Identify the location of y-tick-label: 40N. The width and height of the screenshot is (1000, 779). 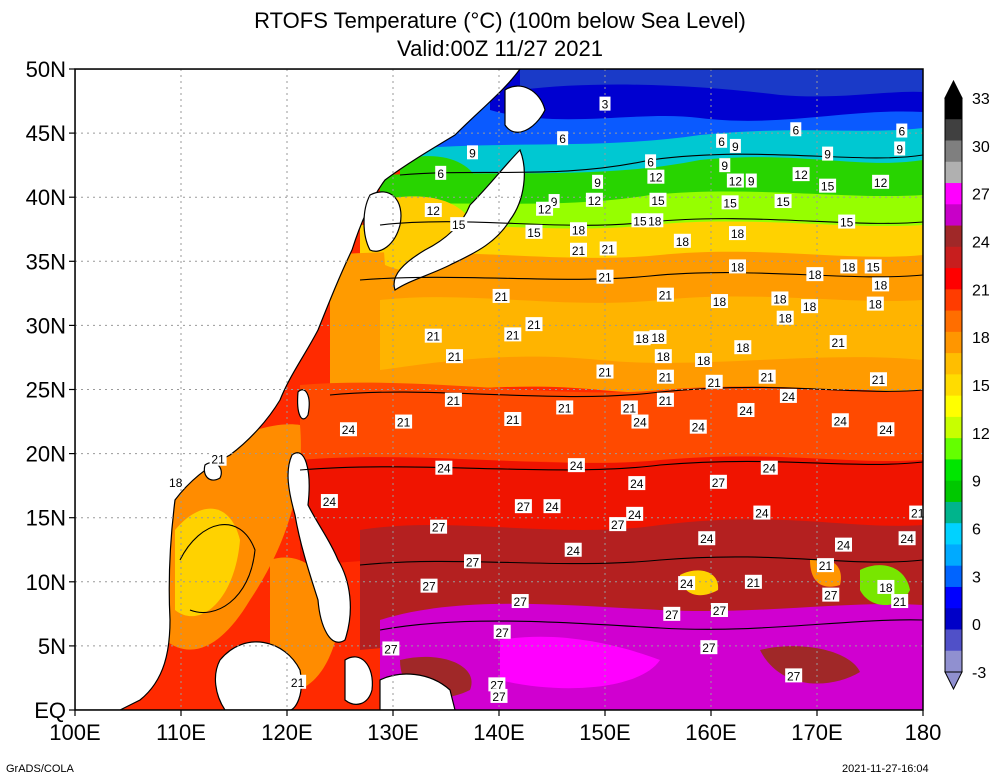
(46, 197).